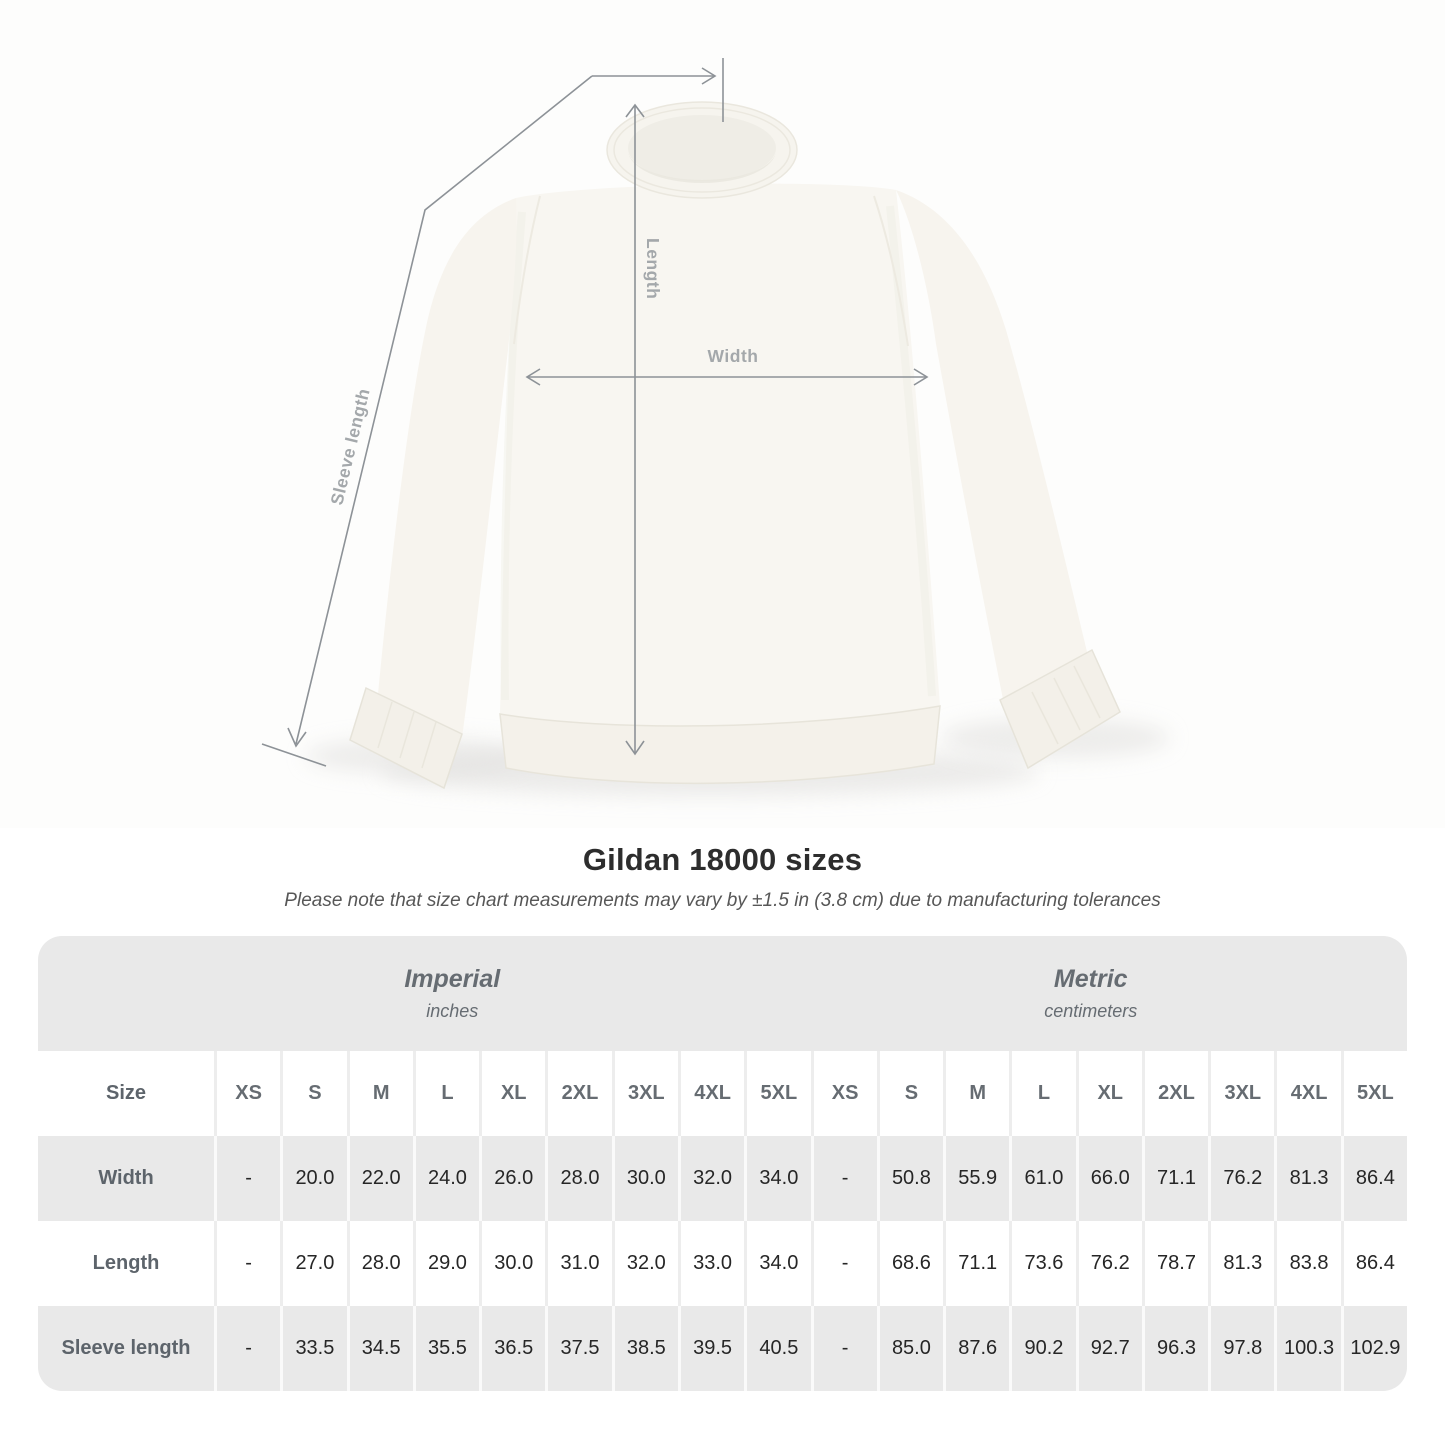 Image resolution: width=1445 pixels, height=1445 pixels. Describe the element at coordinates (976, 1348) in the screenshot. I see `cell-sleeve-length-metric-m: 87.6` at that location.